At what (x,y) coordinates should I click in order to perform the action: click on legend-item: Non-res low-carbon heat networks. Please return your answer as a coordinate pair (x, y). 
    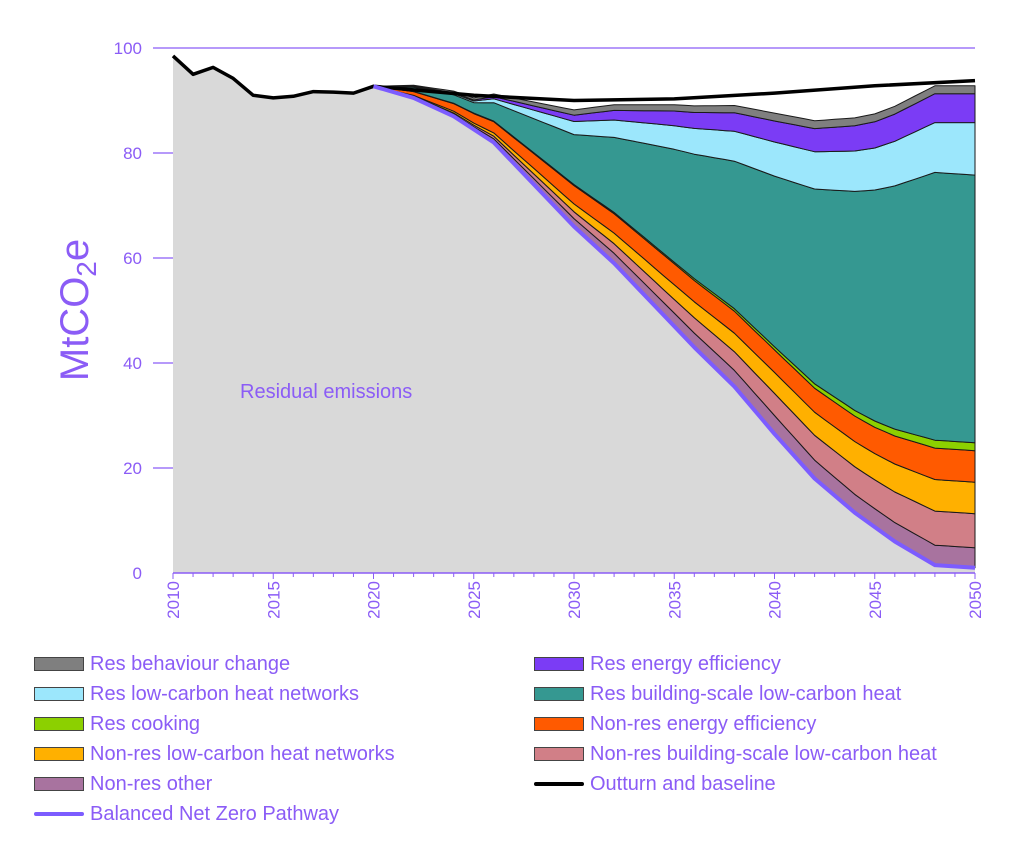
    Looking at the image, I should click on (214, 754).